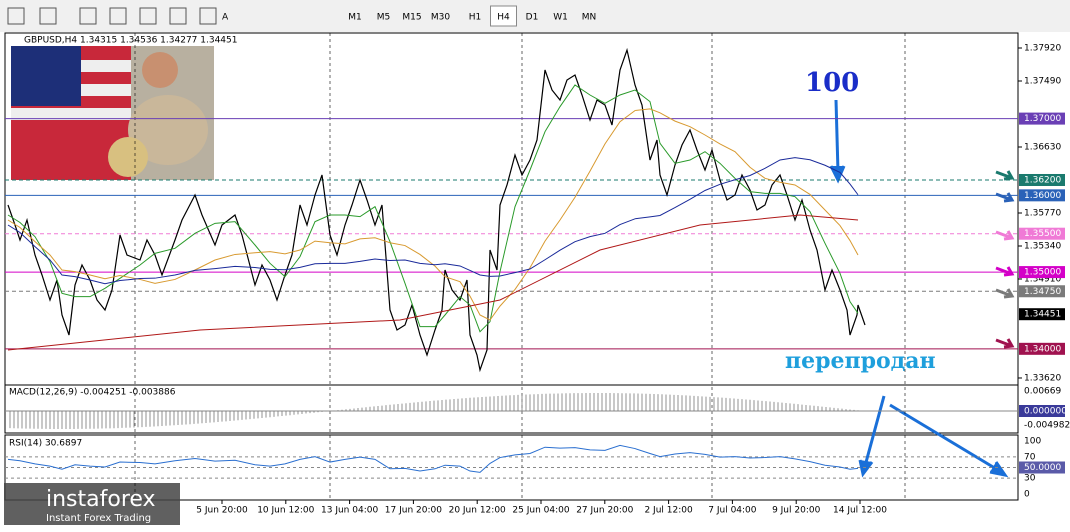 Image resolution: width=1070 pixels, height=532 pixels. What do you see at coordinates (222, 511) in the screenshot?
I see `date-label: 5 Jun 20:00` at bounding box center [222, 511].